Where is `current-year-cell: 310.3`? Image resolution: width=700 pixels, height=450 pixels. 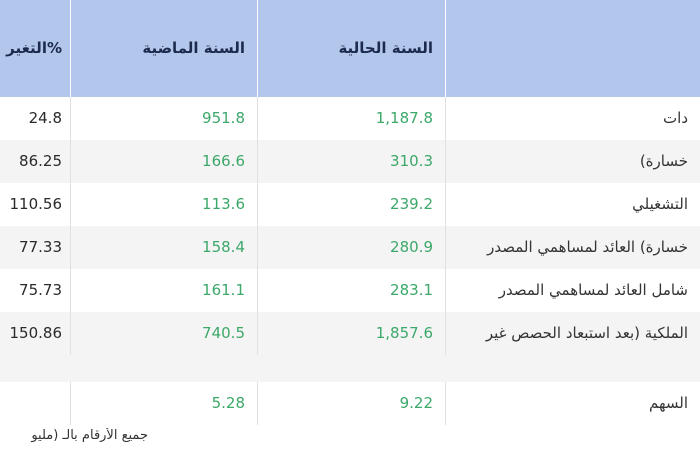 current-year-cell: 310.3 is located at coordinates (351, 161).